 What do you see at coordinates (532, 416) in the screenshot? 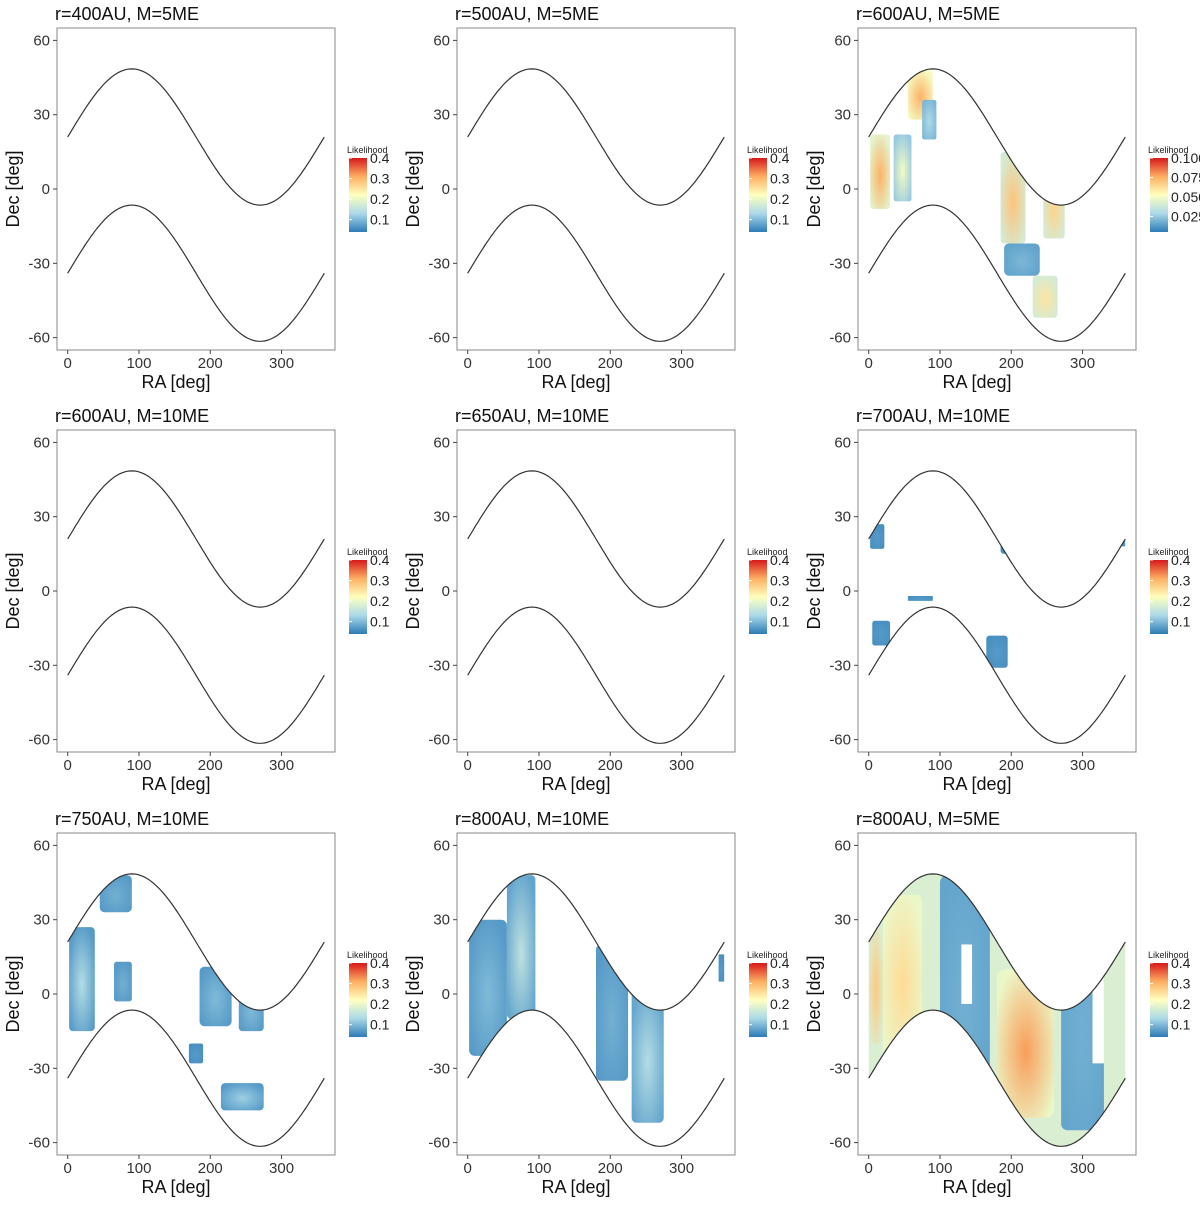
I see `panel-title: r=650AU, M=10ME` at bounding box center [532, 416].